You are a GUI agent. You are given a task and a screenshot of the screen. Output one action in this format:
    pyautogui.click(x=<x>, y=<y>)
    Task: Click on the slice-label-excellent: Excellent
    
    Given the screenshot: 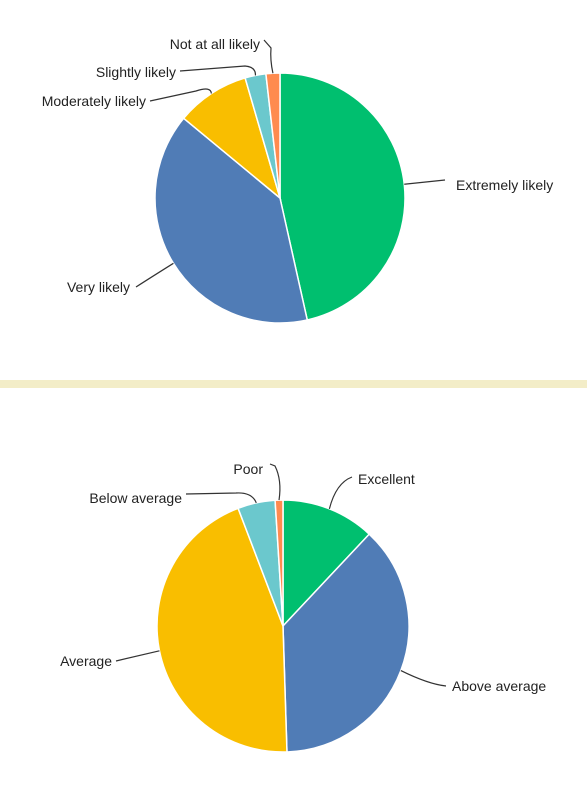 What is the action you would take?
    pyautogui.click(x=386, y=479)
    